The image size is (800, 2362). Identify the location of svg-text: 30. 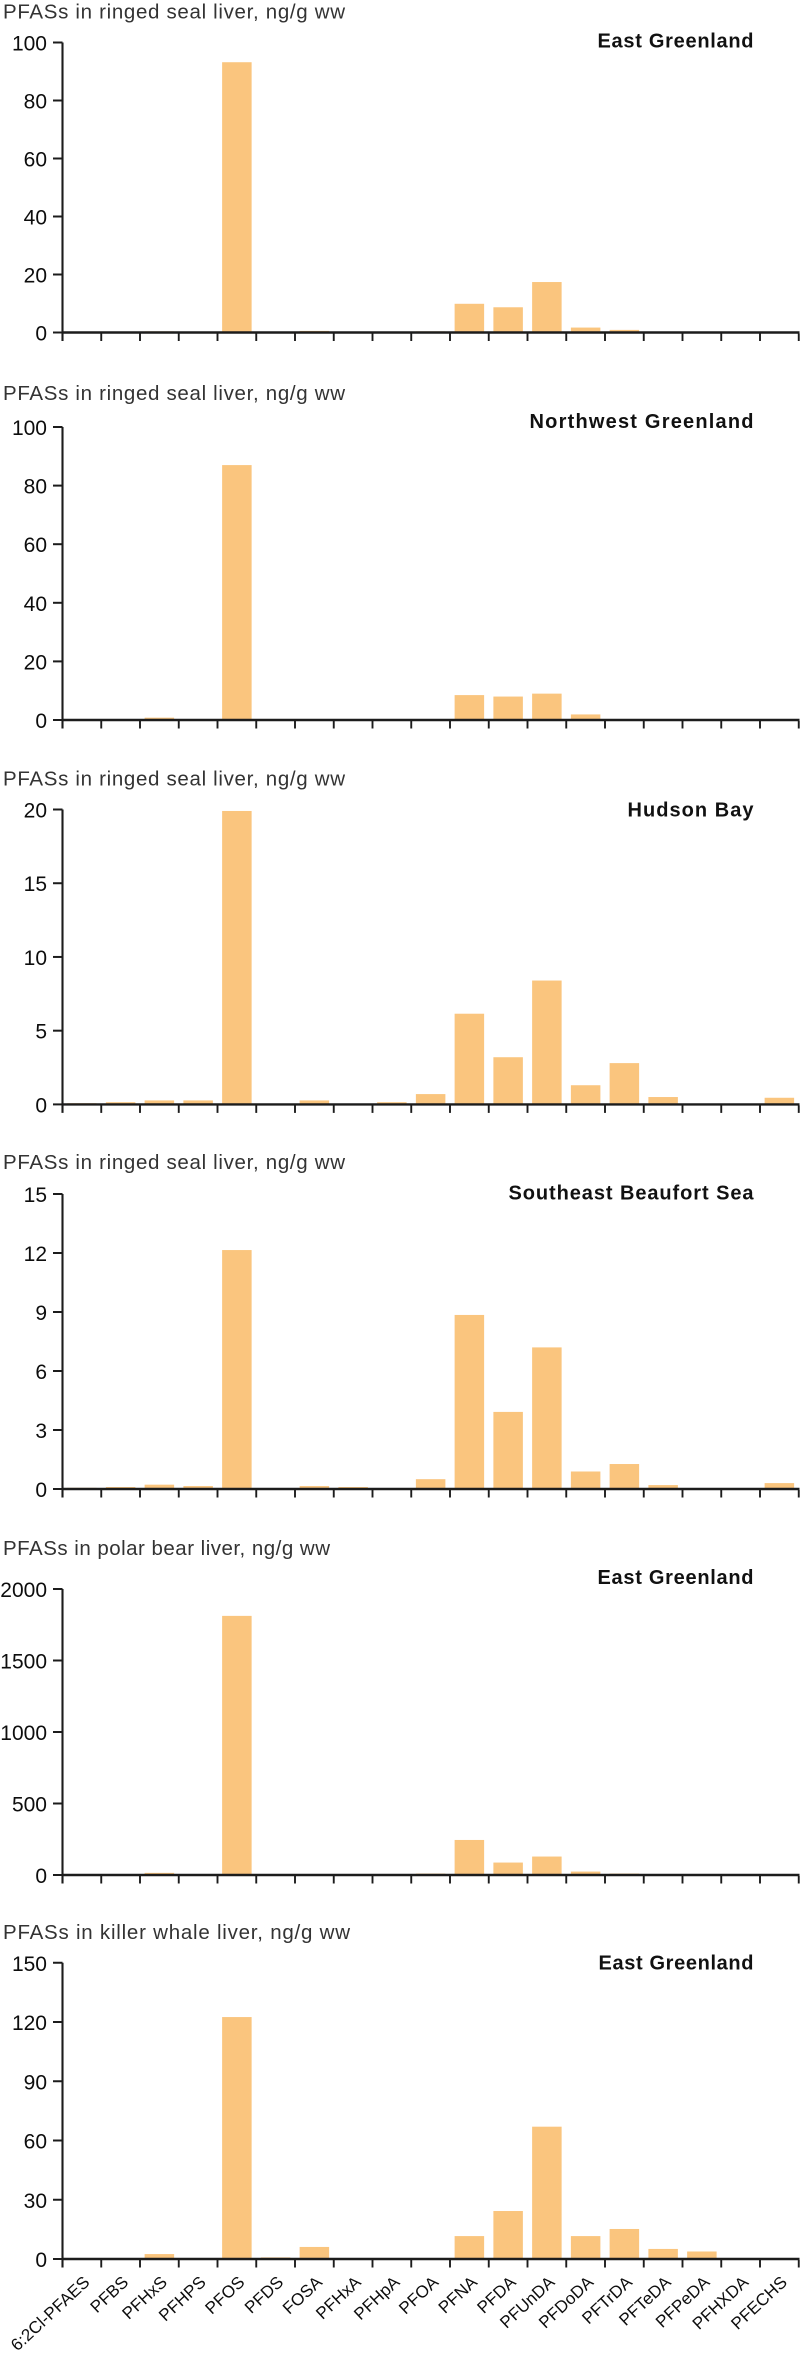
(35, 2201).